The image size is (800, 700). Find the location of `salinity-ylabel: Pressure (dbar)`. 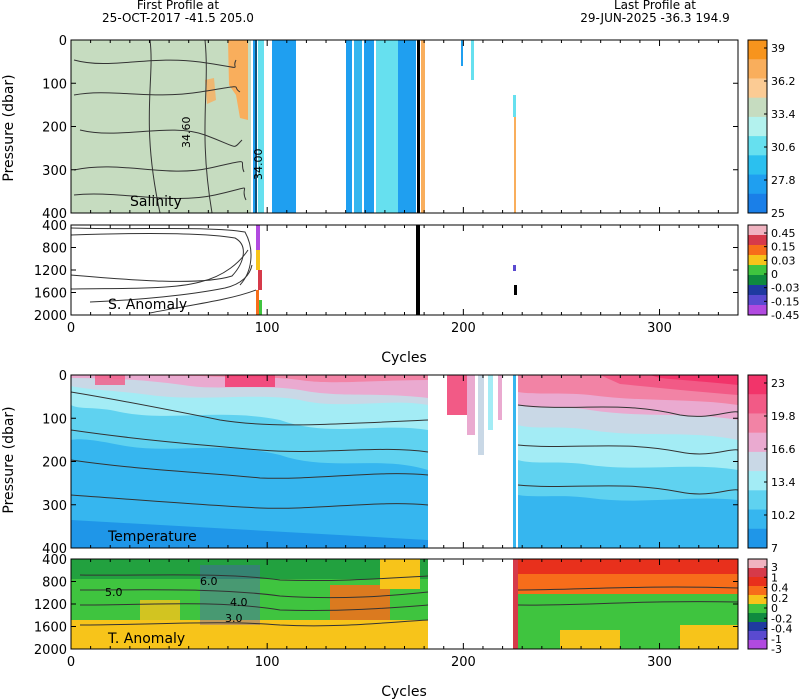

salinity-ylabel: Pressure (dbar) is located at coordinates (9, 127).